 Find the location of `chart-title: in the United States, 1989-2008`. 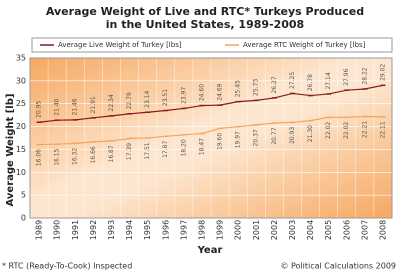

chart-title: in the United States, 1989-2008 is located at coordinates (205, 24).